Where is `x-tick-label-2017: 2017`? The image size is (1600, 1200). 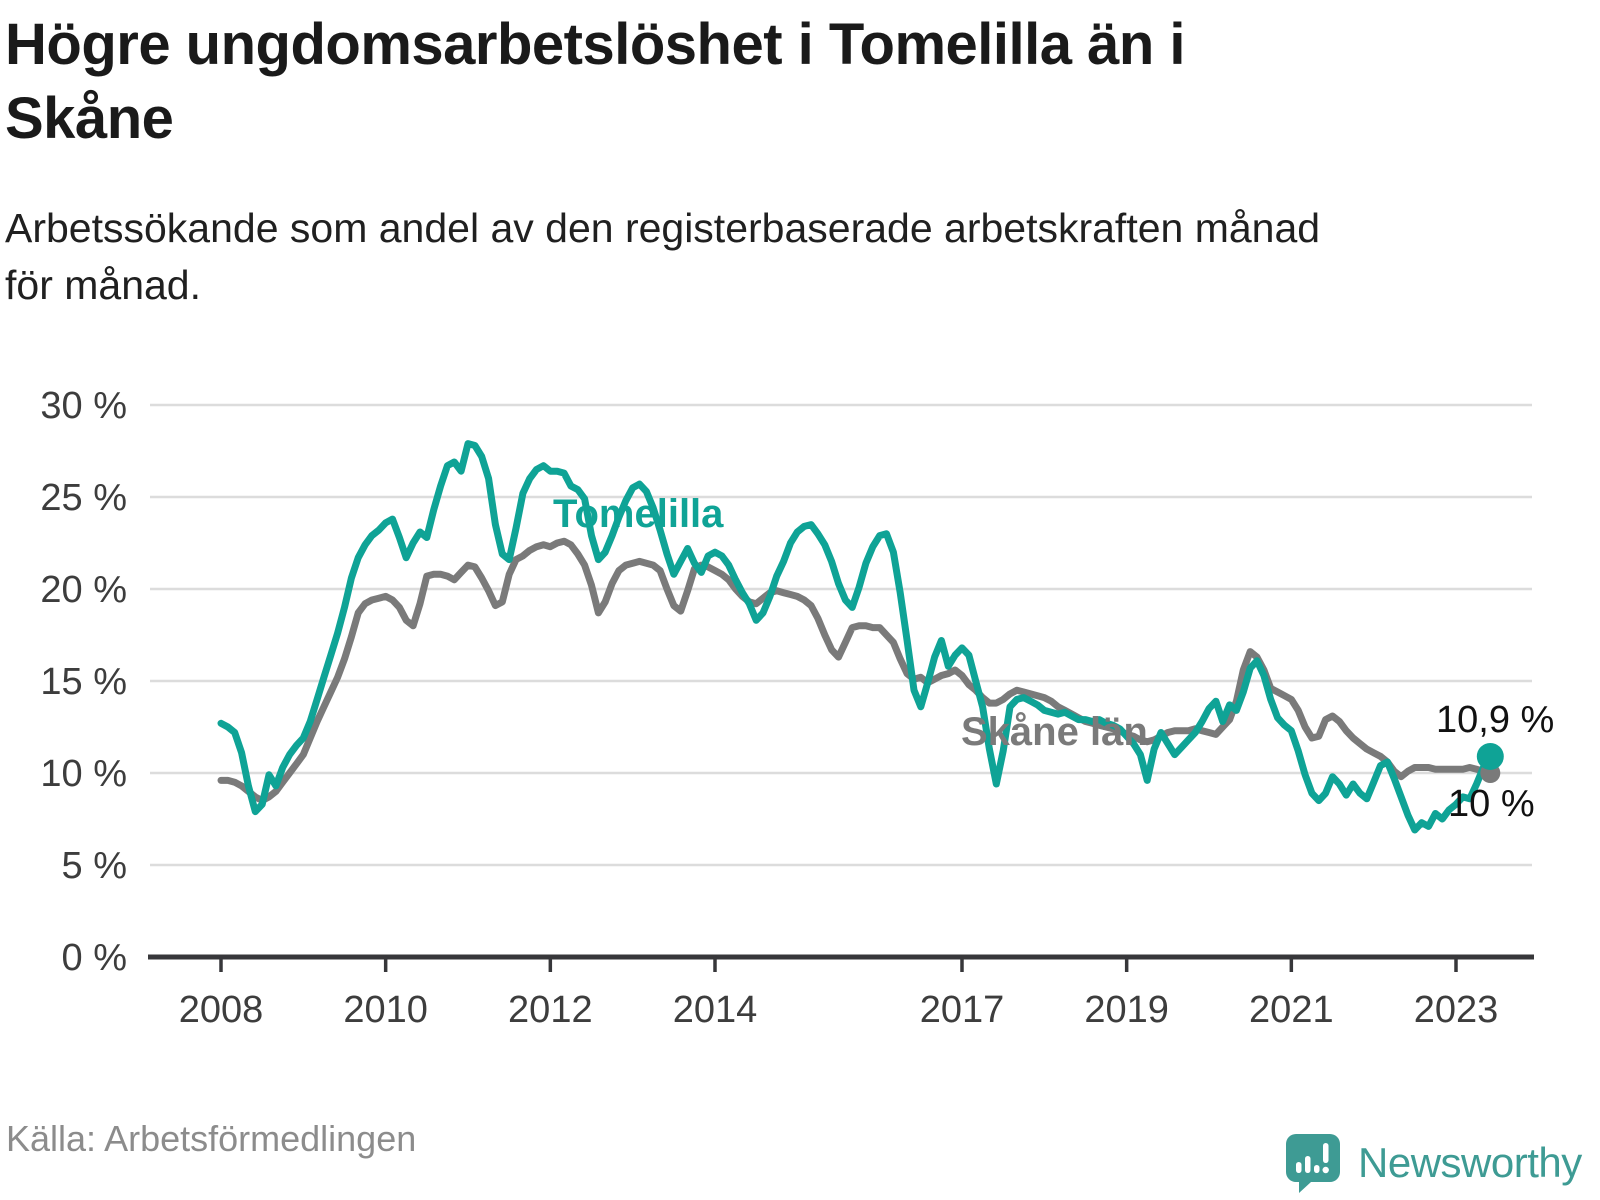
x-tick-label-2017: 2017 is located at coordinates (962, 1010).